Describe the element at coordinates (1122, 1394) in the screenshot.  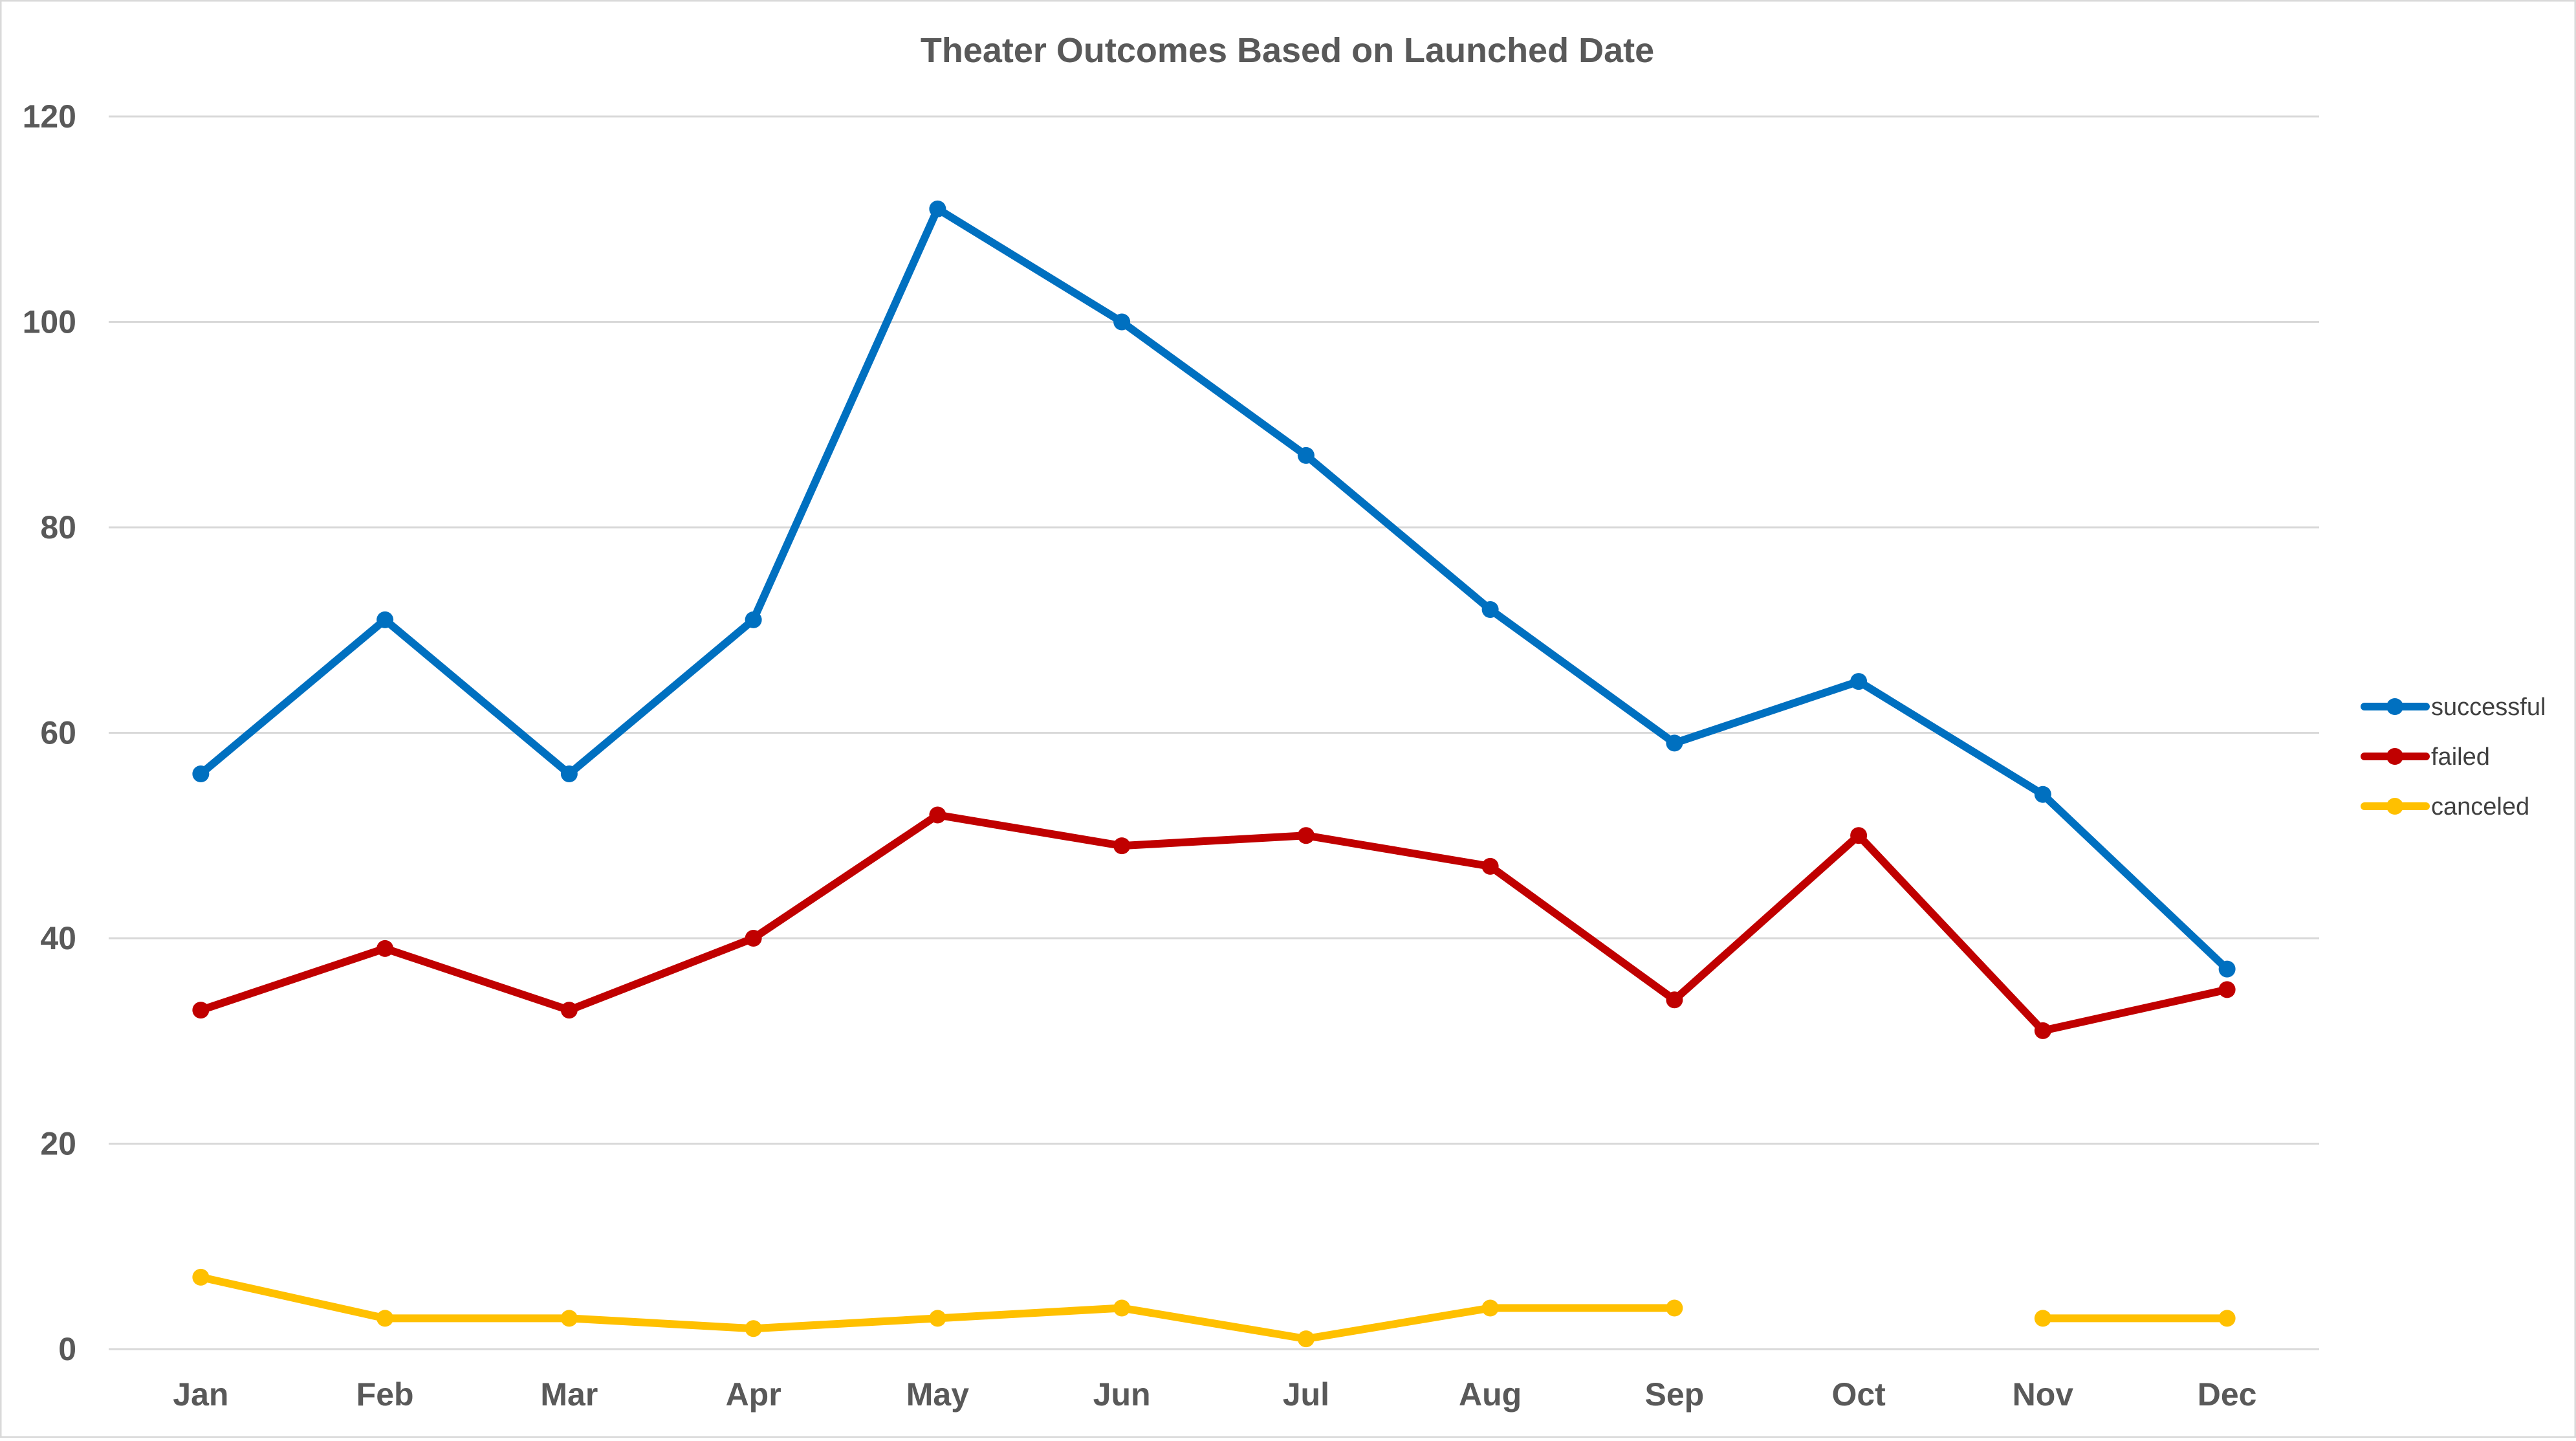
I see `x-tick-label: Jun` at that location.